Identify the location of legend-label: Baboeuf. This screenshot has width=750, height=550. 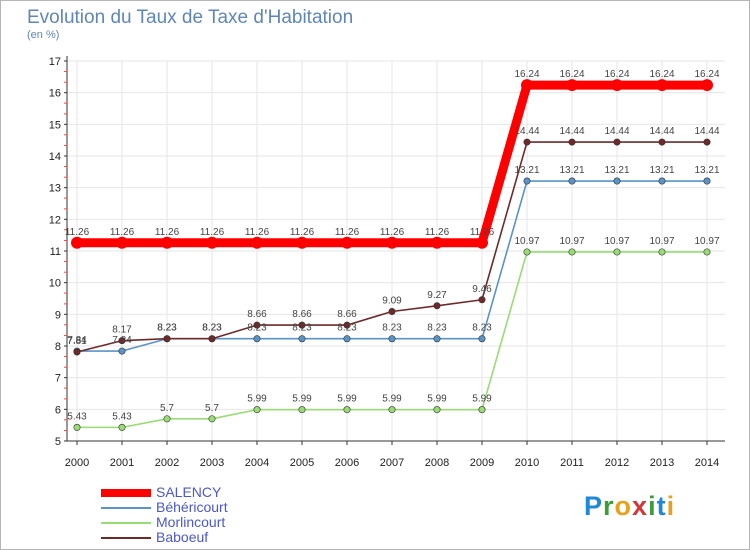
(182, 537).